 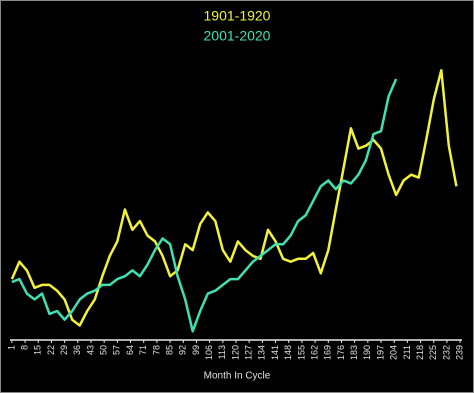 What do you see at coordinates (90, 350) in the screenshot?
I see `x-tick-label: 43` at bounding box center [90, 350].